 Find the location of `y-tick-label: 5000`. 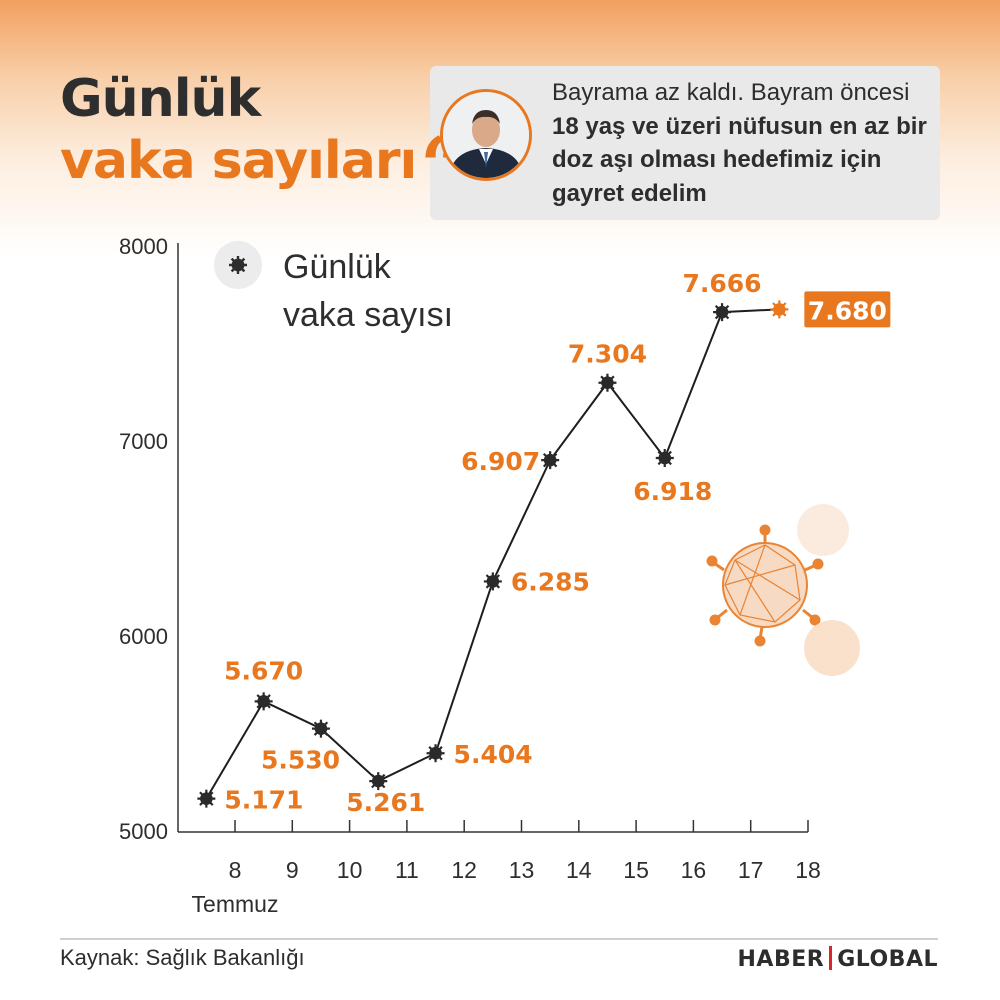

y-tick-label: 5000 is located at coordinates (143, 831).